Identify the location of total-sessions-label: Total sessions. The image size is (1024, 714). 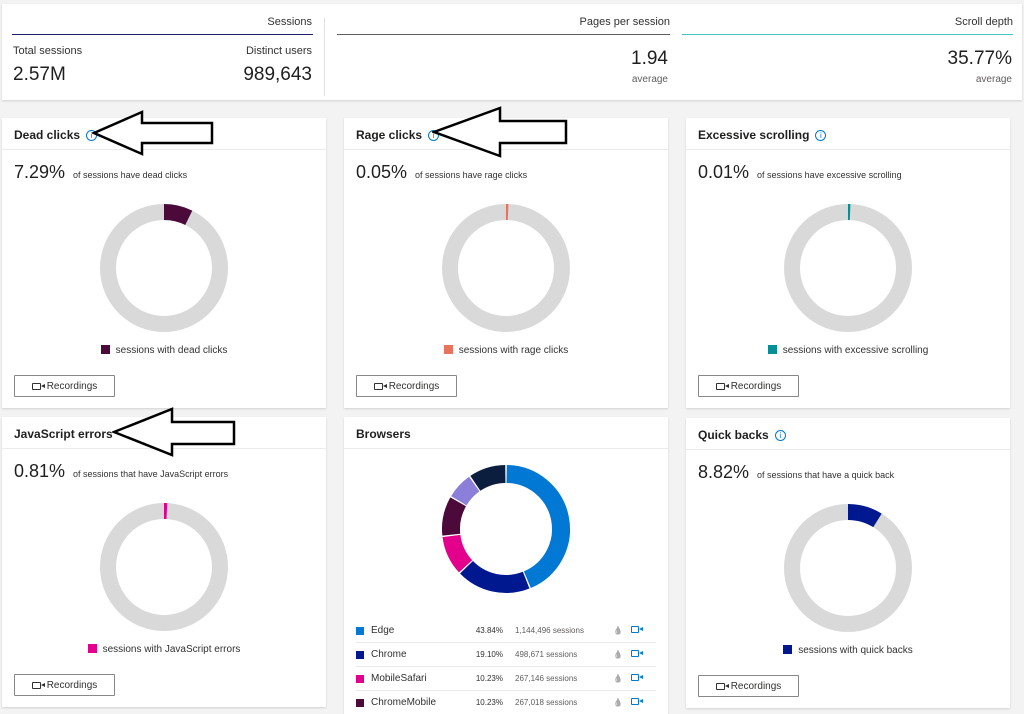
(48, 51).